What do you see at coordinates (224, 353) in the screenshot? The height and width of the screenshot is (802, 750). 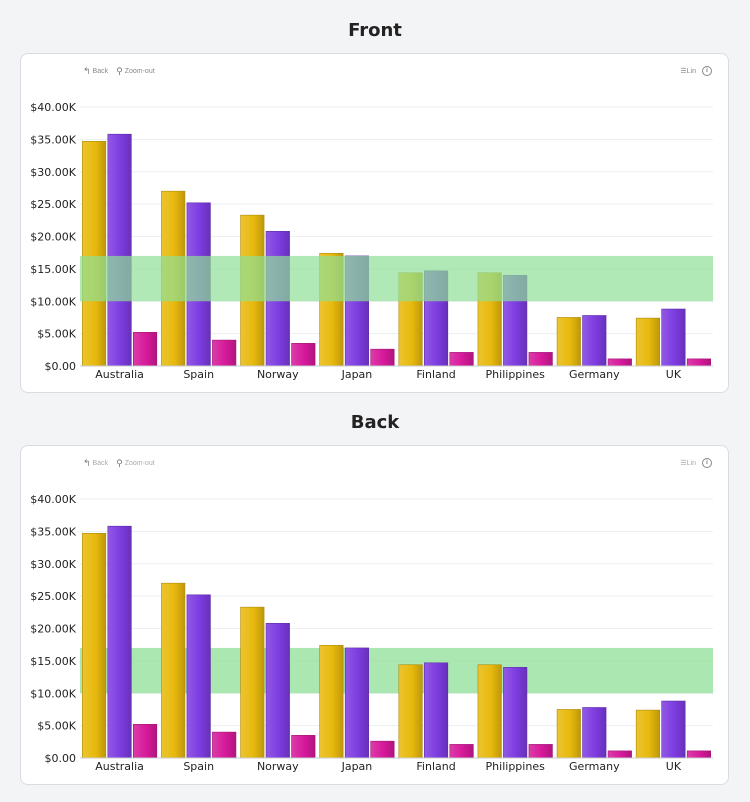 I see `front-bar-spain-series3` at bounding box center [224, 353].